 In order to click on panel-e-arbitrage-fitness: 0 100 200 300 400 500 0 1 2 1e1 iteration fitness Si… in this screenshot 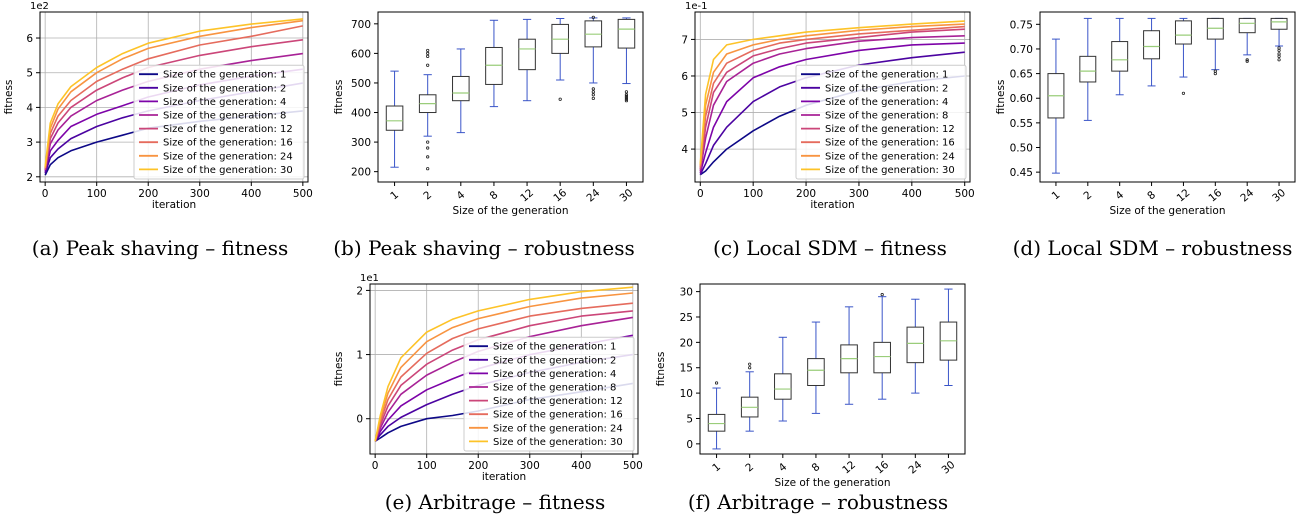, I will do `click(490, 379)`.